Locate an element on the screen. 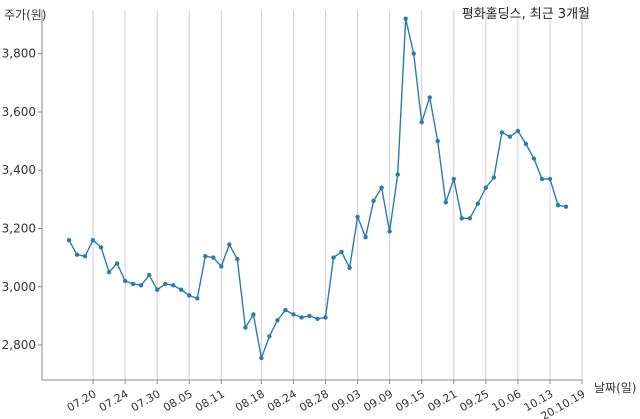 The image size is (640, 419). x-tick-label: 07.30 is located at coordinates (146, 400).